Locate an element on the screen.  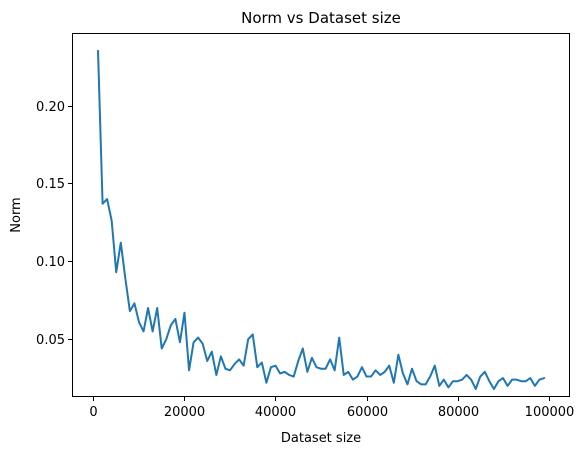
y-tick-label: 0.15 is located at coordinates (50, 184).